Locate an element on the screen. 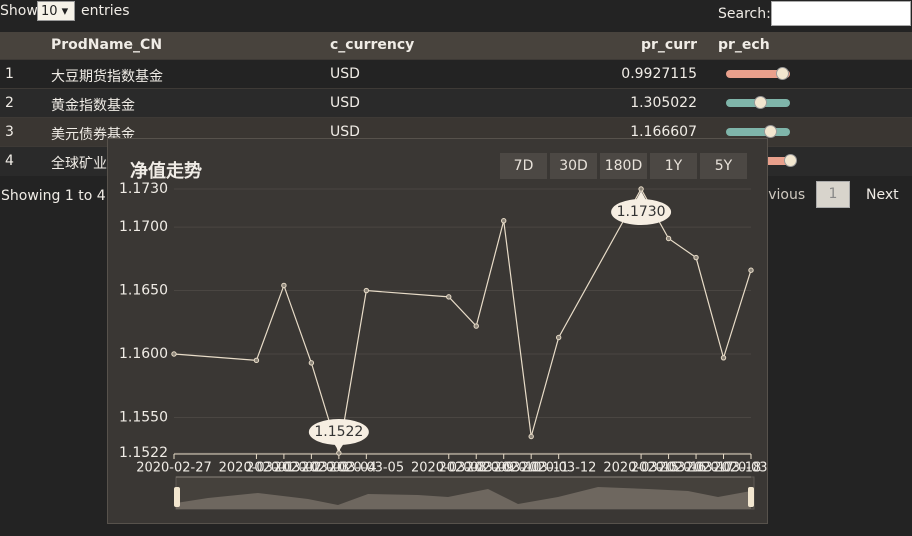 This screenshot has width=912, height=536. x-tick-label: 2020-03-05 is located at coordinates (367, 468).